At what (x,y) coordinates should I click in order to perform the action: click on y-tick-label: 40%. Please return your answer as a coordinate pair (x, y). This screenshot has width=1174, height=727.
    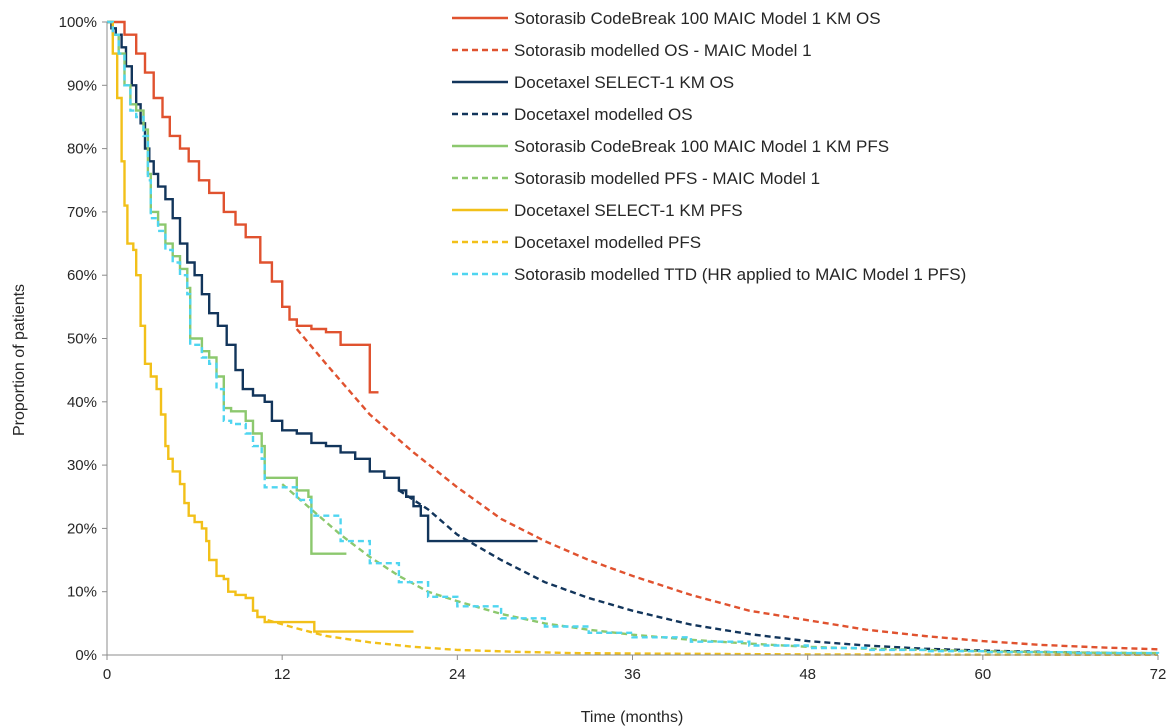
    Looking at the image, I should click on (82, 402).